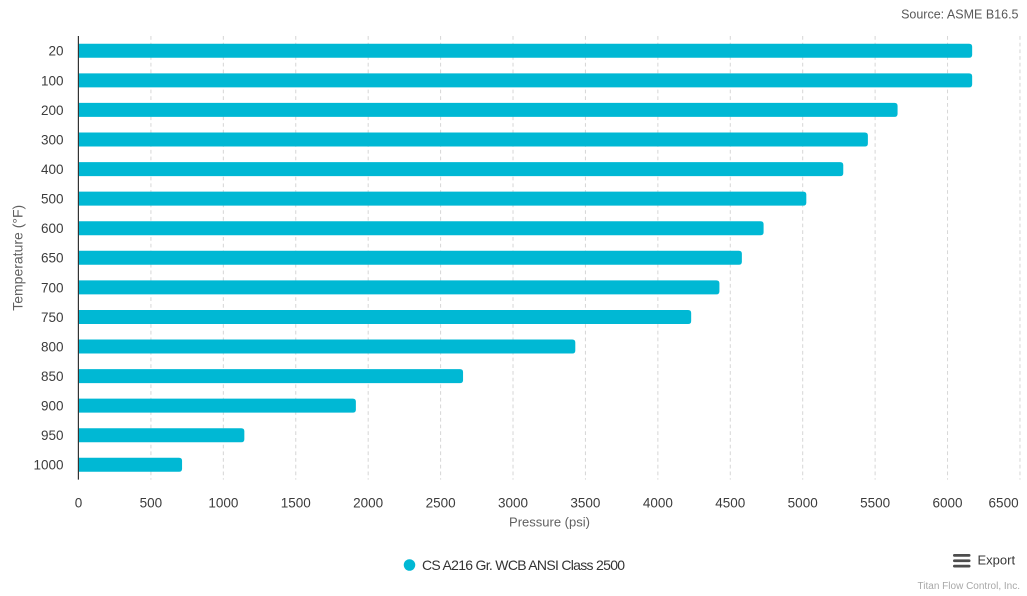 This screenshot has width=1027, height=596. I want to click on svg-text: 800, so click(52, 346).